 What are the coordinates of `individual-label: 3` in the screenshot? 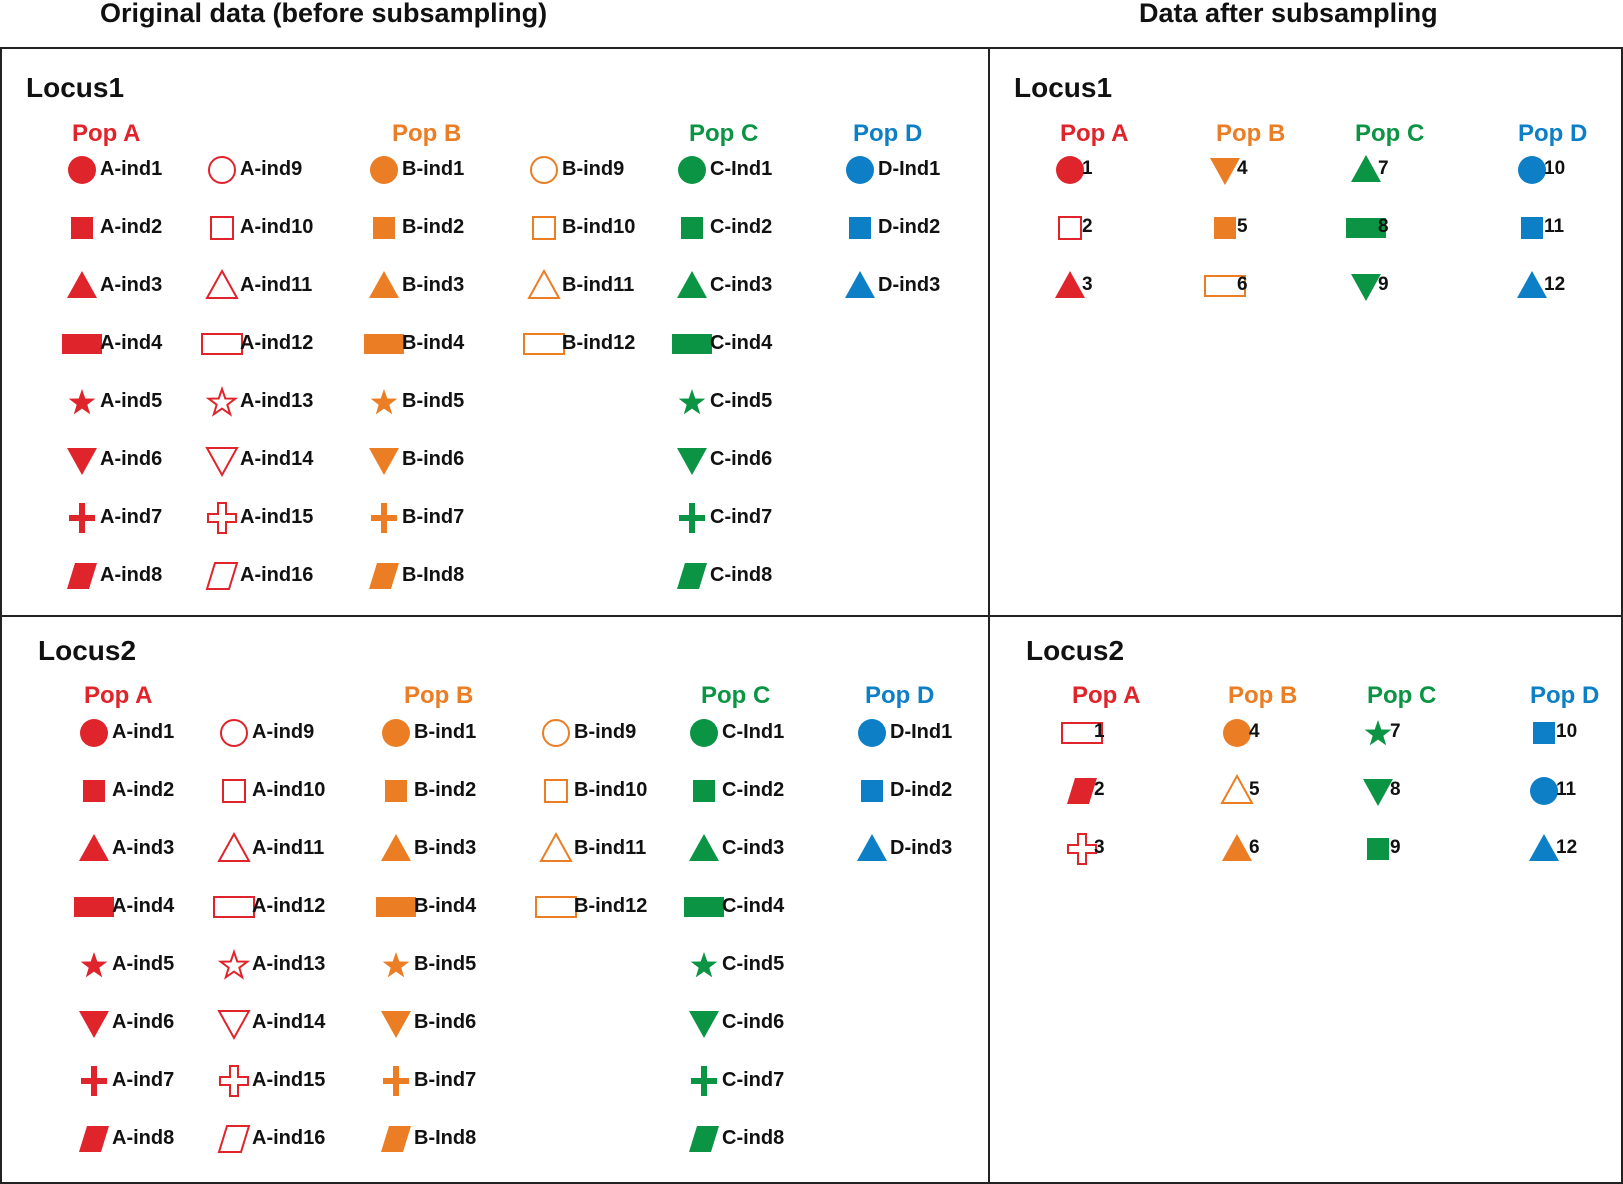 It's located at (1087, 284).